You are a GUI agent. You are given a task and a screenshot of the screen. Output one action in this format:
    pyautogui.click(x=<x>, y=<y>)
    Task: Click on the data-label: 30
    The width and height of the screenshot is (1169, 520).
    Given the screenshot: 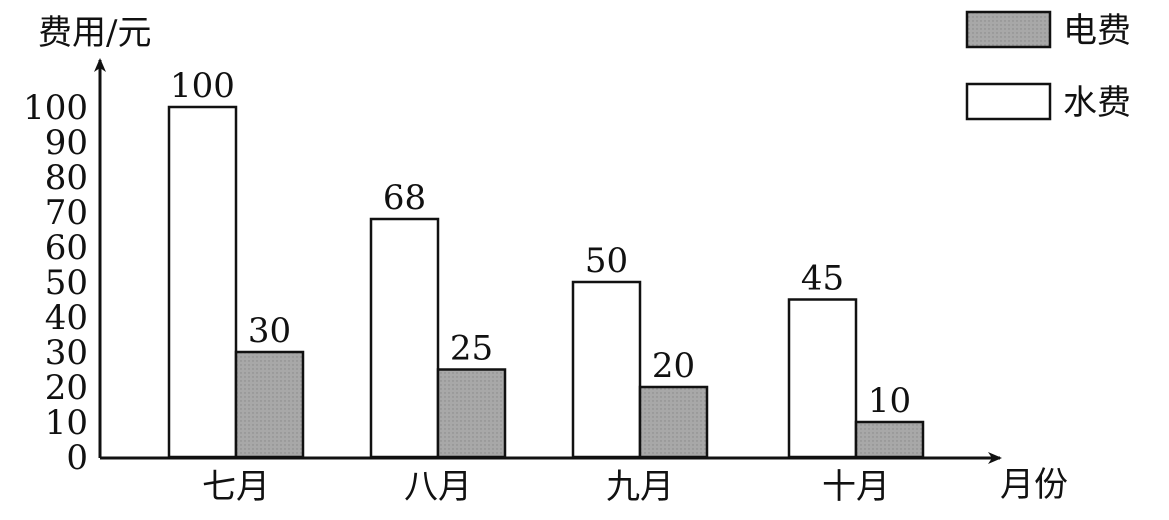 What is the action you would take?
    pyautogui.click(x=269, y=331)
    